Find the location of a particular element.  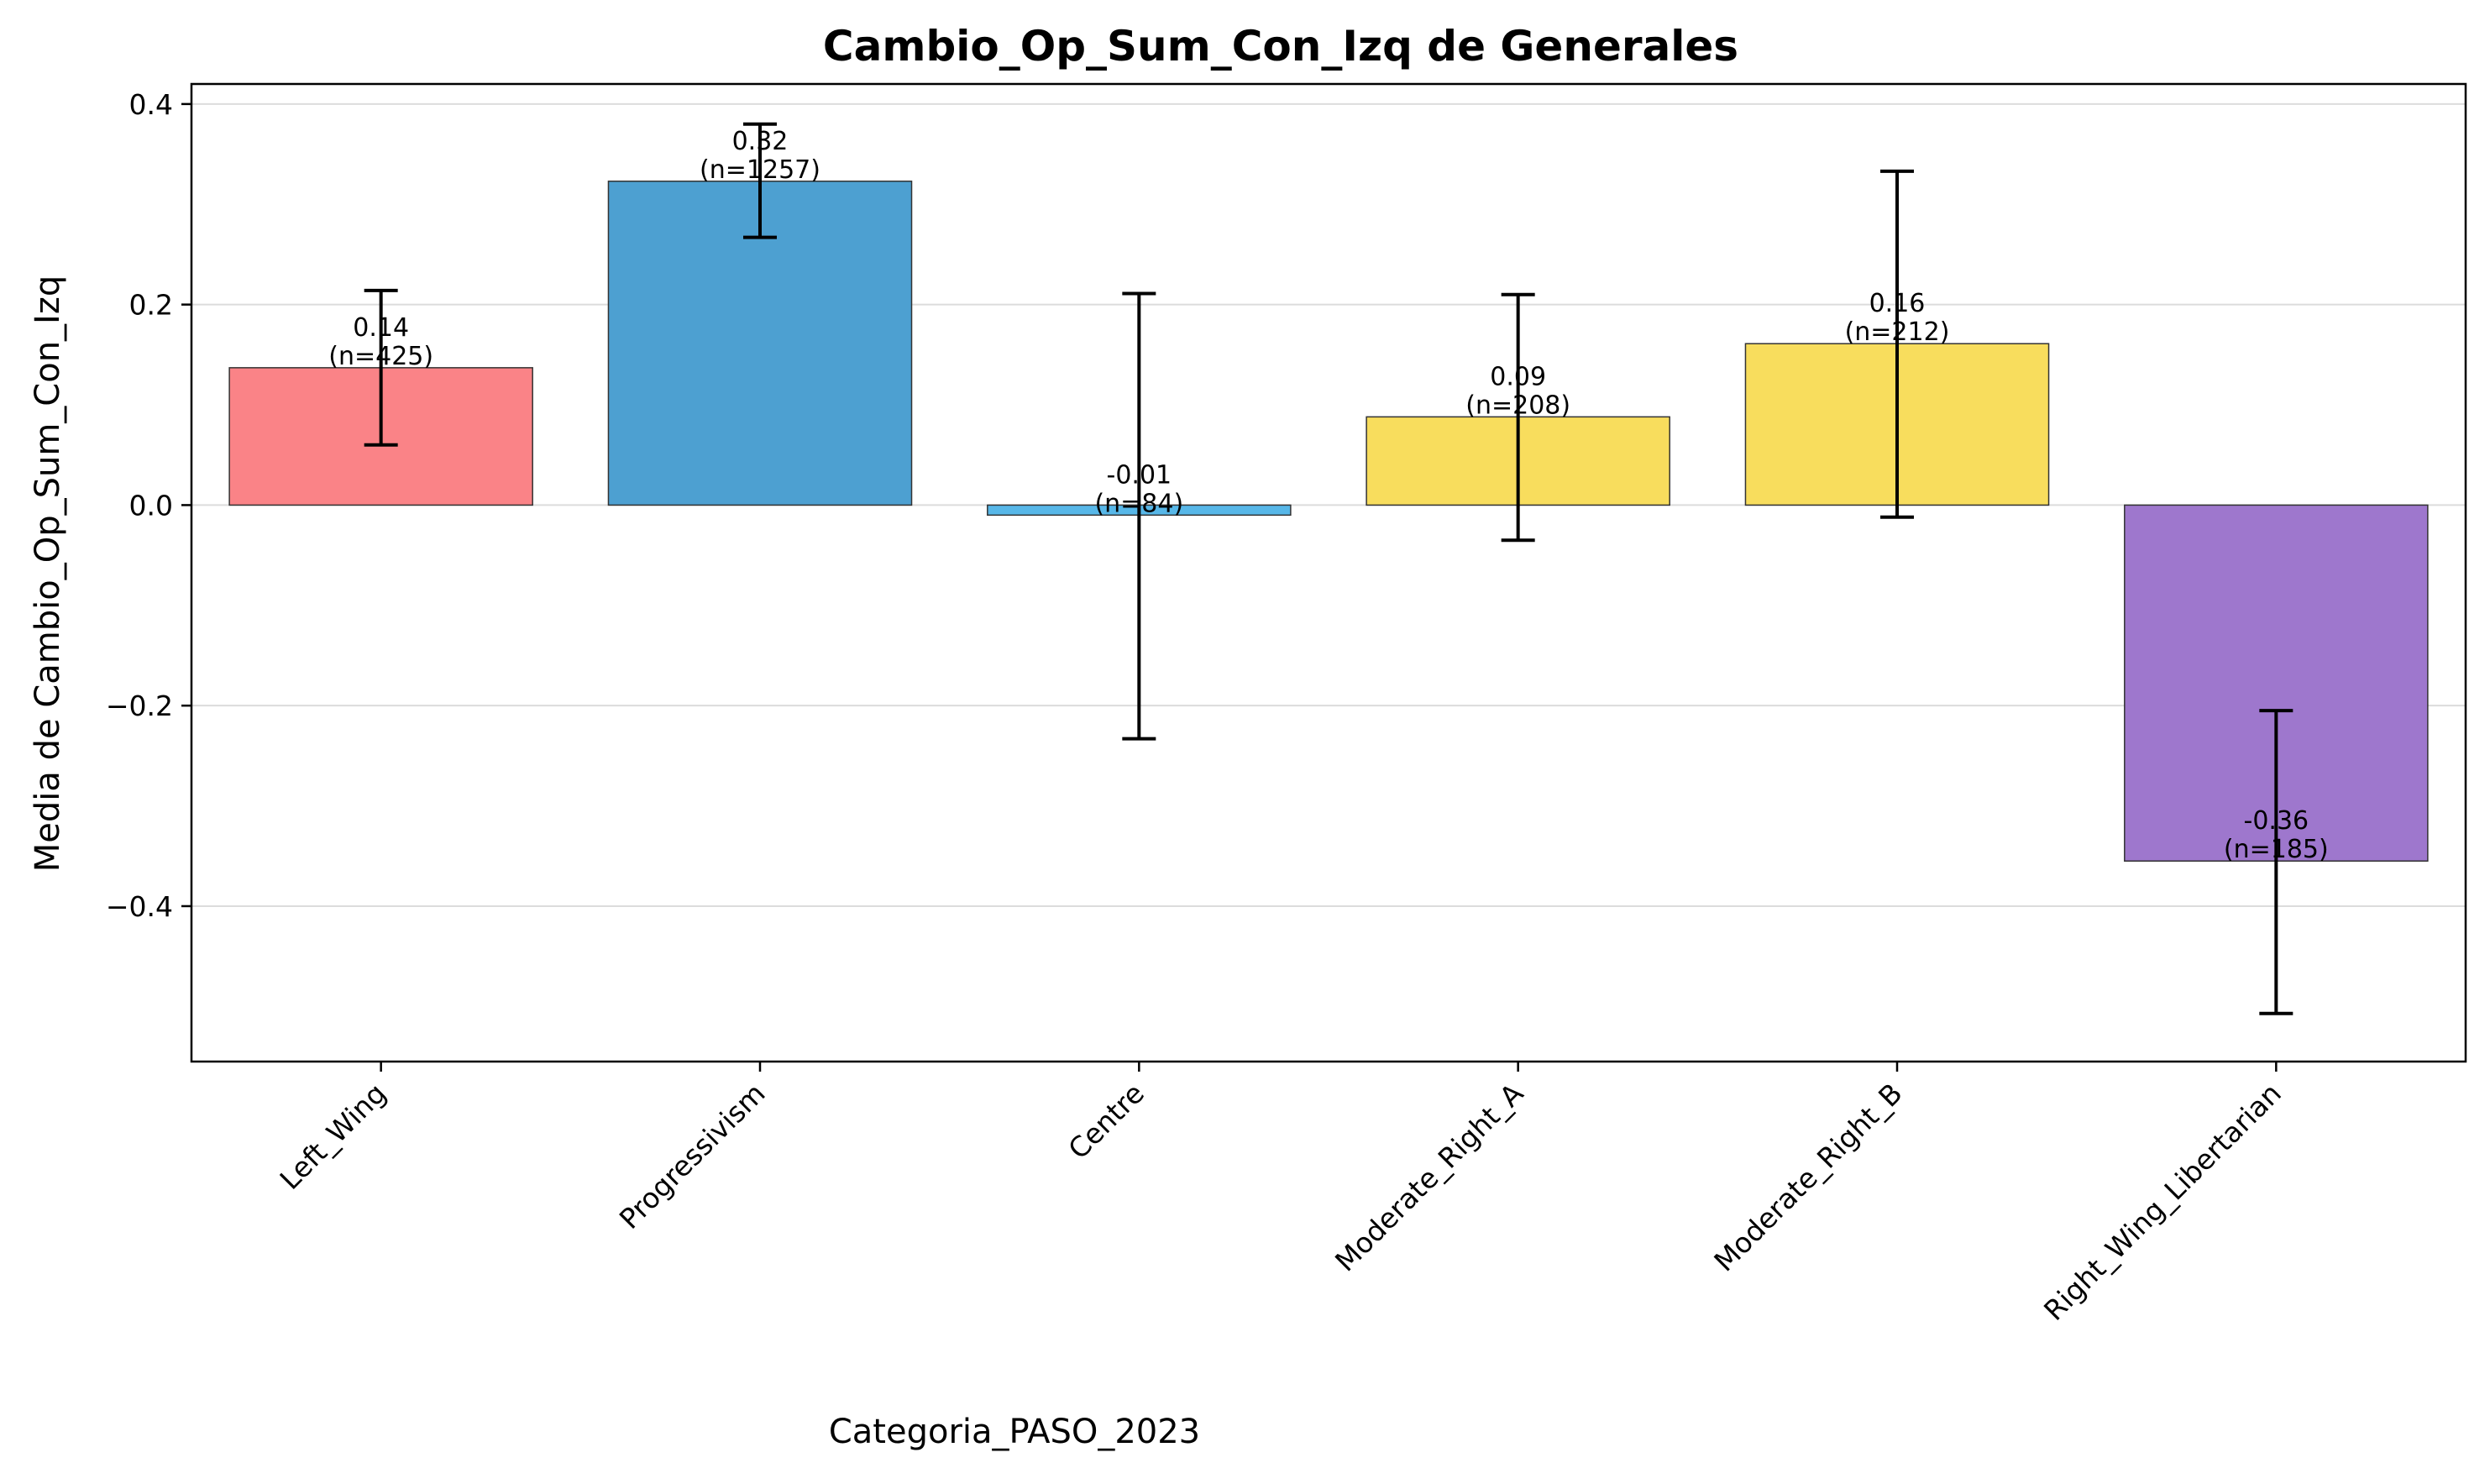

y-axis: 0.4 0.2 0.0 −0.2 −0.4 is located at coordinates (148, 506).